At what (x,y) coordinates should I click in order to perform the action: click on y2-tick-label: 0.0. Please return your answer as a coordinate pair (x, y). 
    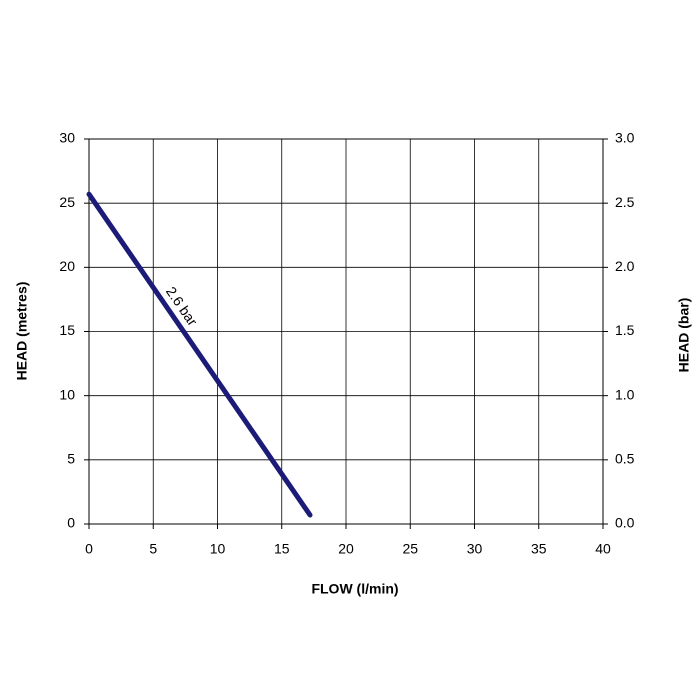
    Looking at the image, I should click on (625, 523).